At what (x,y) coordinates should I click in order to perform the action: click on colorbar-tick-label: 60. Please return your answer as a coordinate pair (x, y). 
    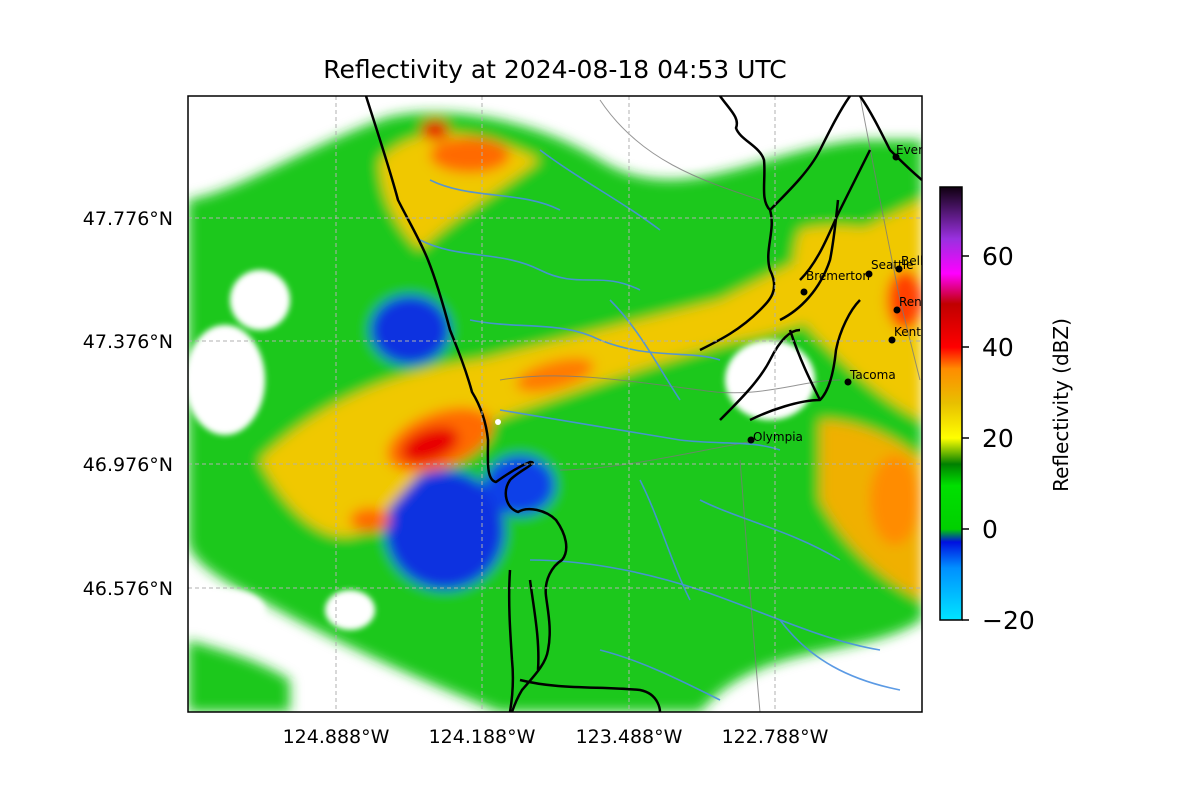
    Looking at the image, I should click on (998, 256).